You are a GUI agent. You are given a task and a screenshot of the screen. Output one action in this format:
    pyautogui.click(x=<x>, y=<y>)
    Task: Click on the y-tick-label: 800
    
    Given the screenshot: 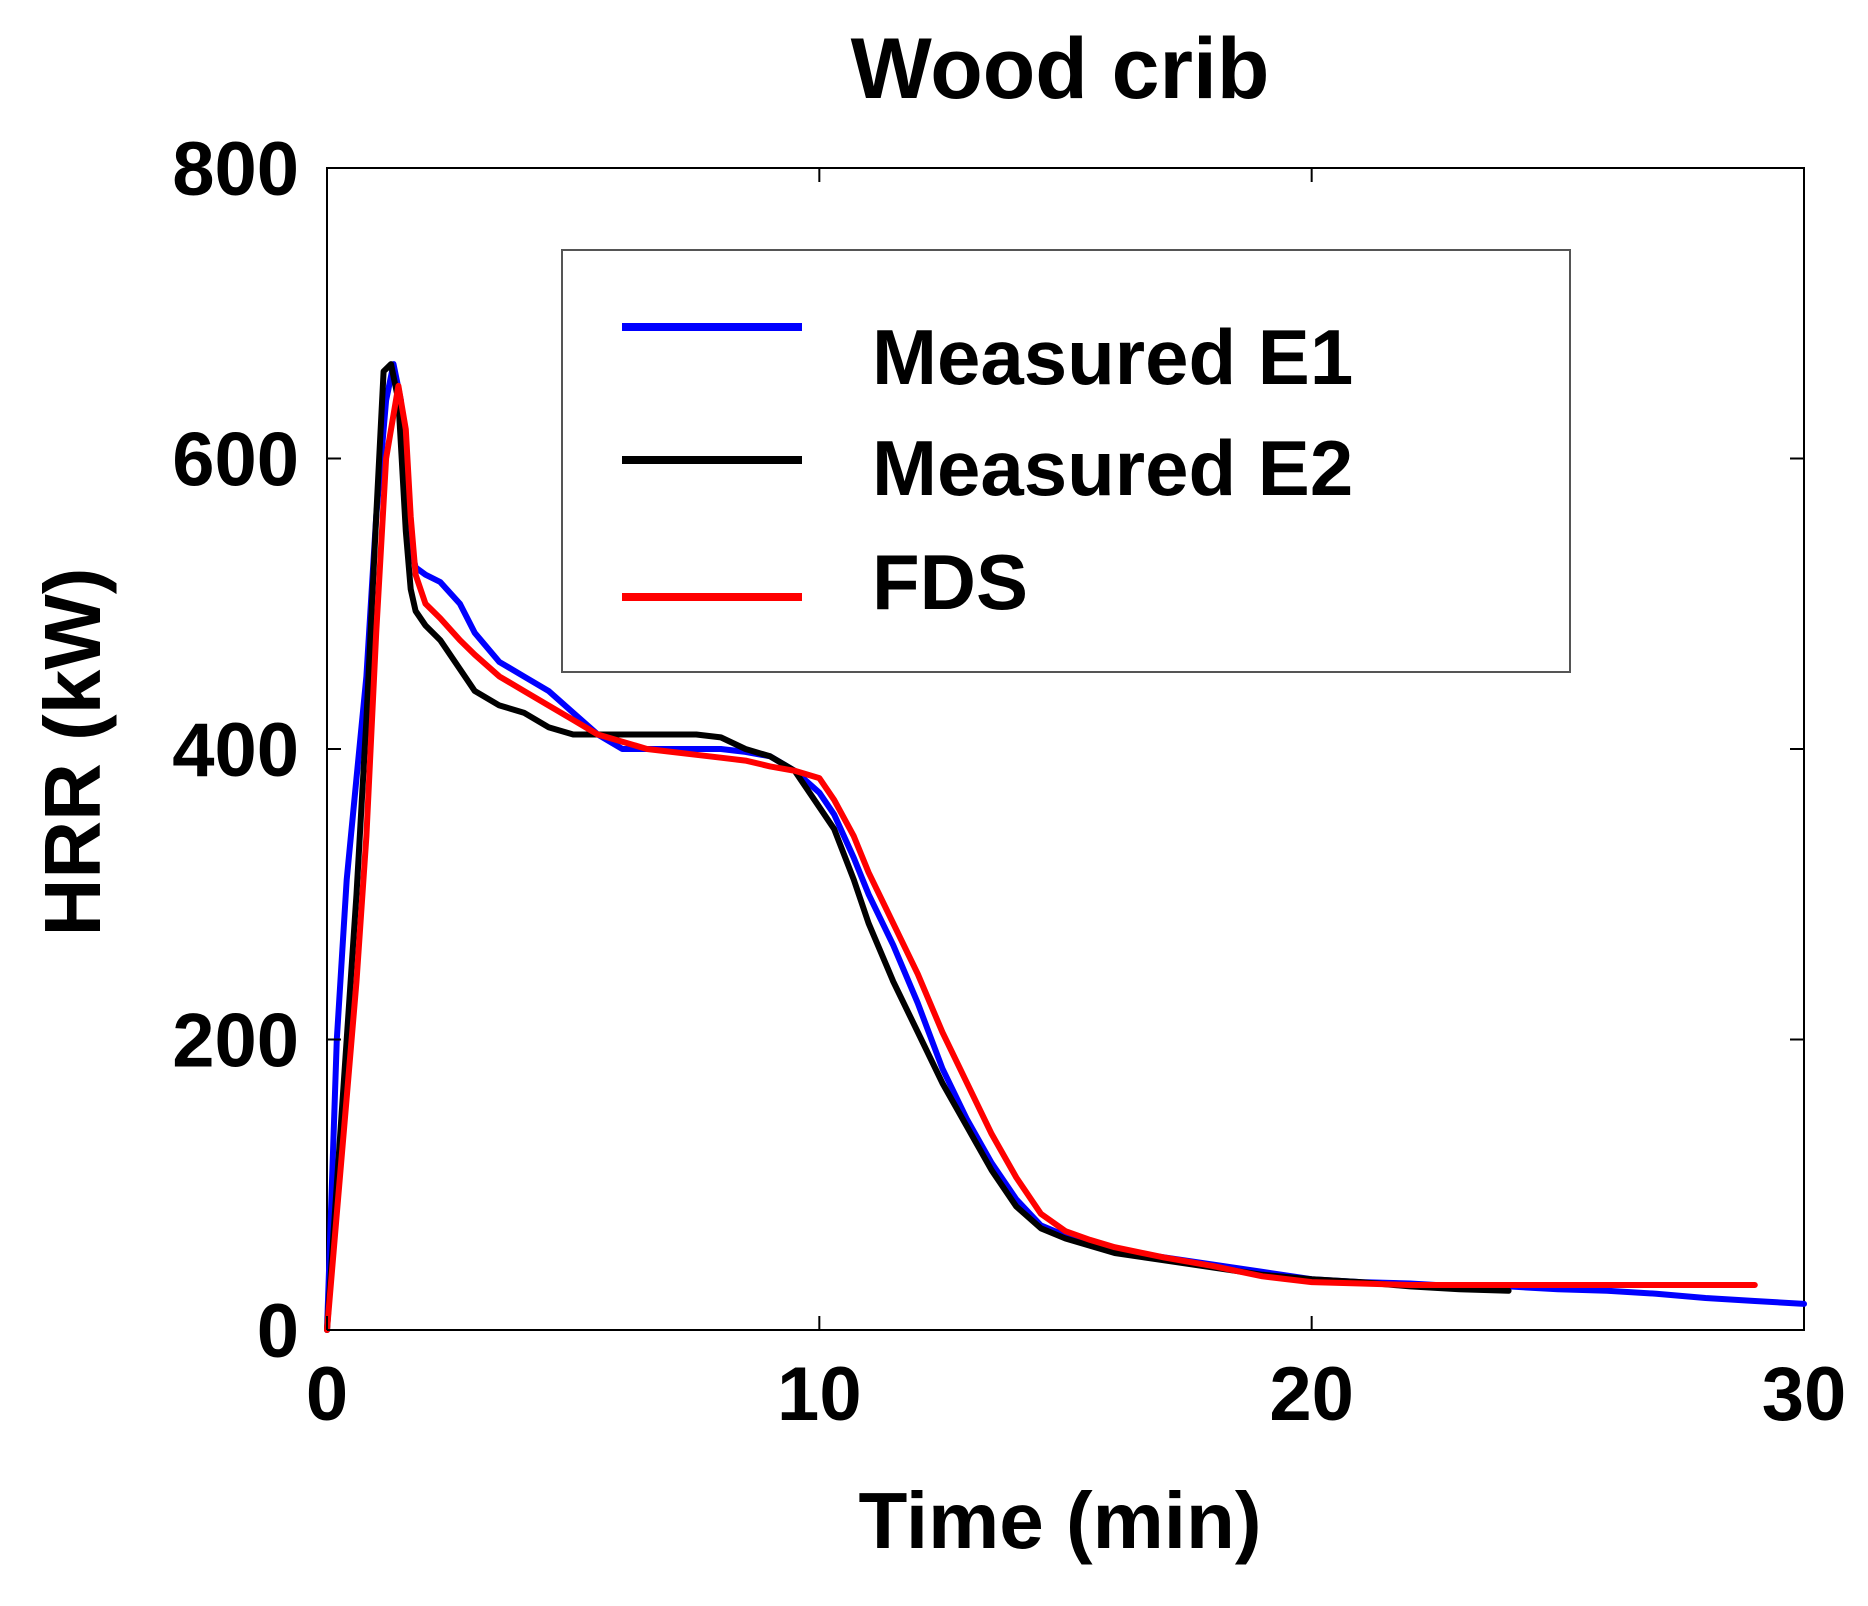 What is the action you would take?
    pyautogui.click(x=235, y=169)
    